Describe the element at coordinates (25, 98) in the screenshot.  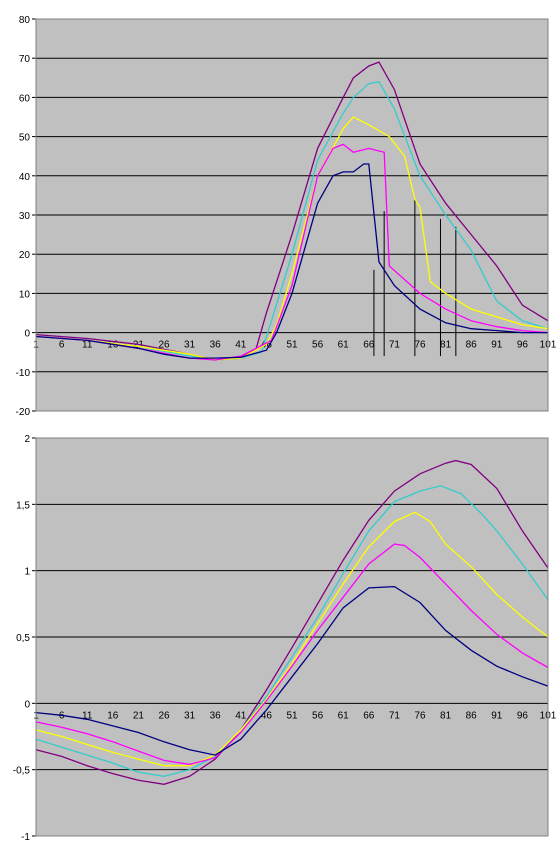
I see `y-tick-label: 60` at that location.